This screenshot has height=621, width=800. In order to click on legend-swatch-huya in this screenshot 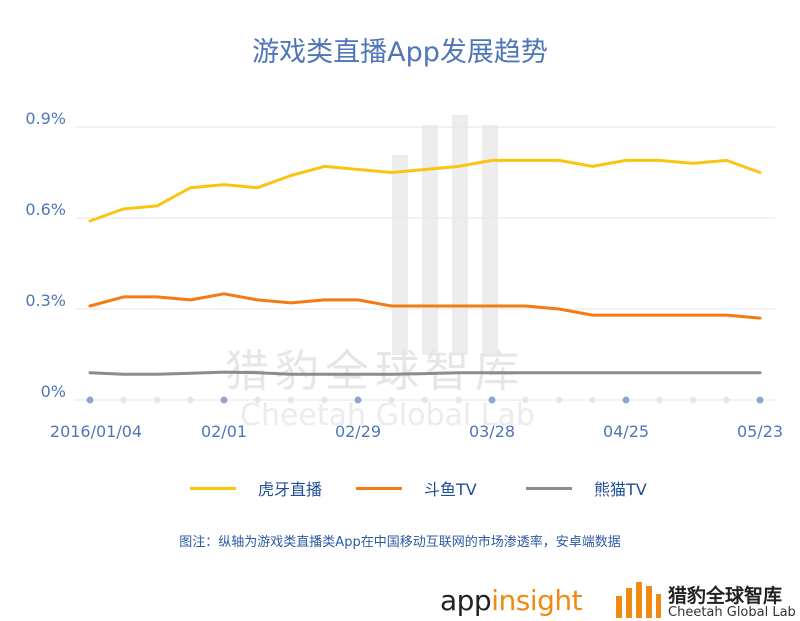, I will do `click(213, 488)`.